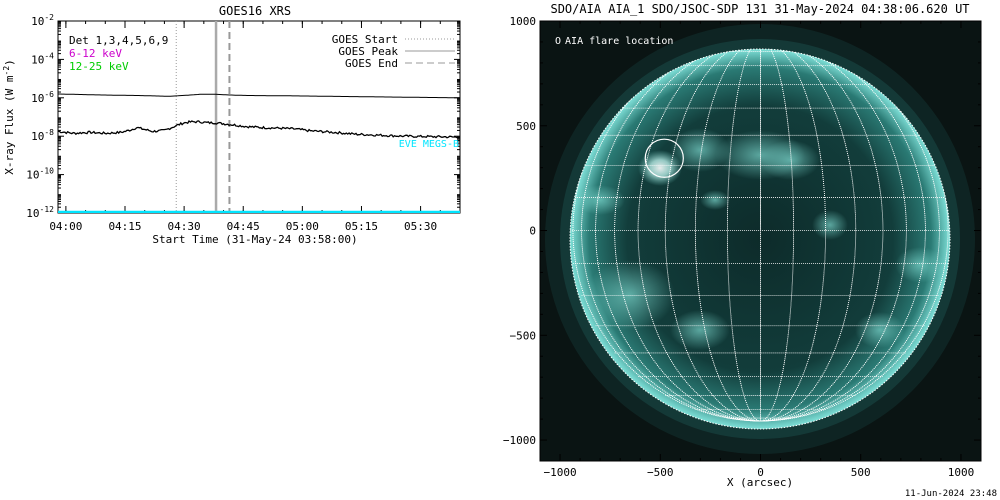 This screenshot has width=1000, height=500. What do you see at coordinates (523, 21) in the screenshot?
I see `aia-y-tick-label: 1000` at bounding box center [523, 21].